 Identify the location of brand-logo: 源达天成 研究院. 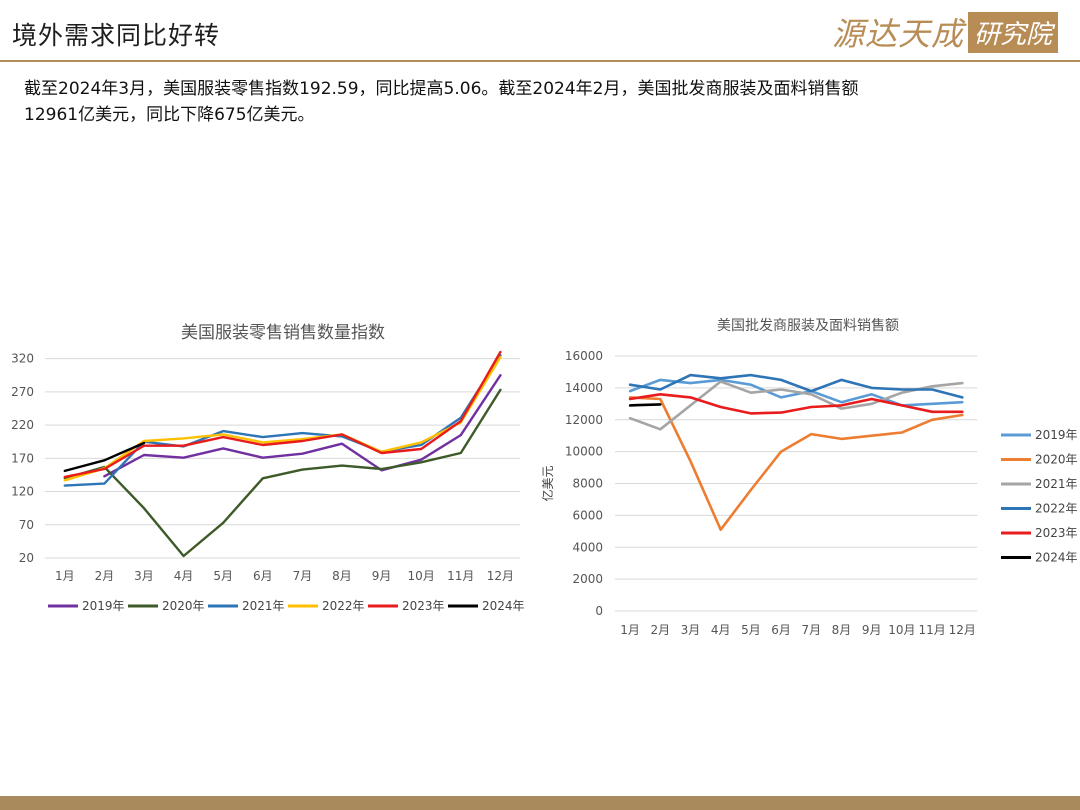
(944, 32).